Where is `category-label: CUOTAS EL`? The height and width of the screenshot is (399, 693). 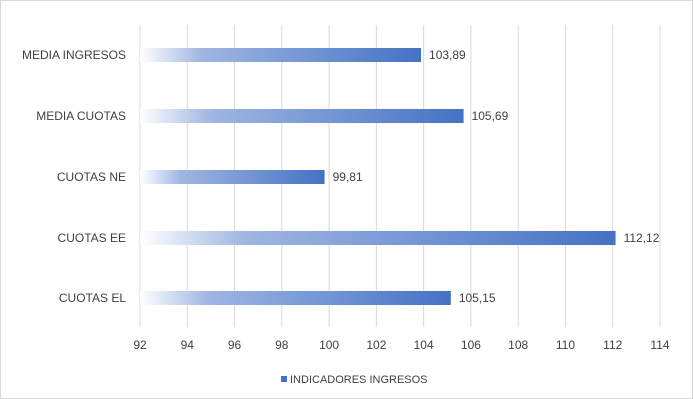 category-label: CUOTAS EL is located at coordinates (92, 298).